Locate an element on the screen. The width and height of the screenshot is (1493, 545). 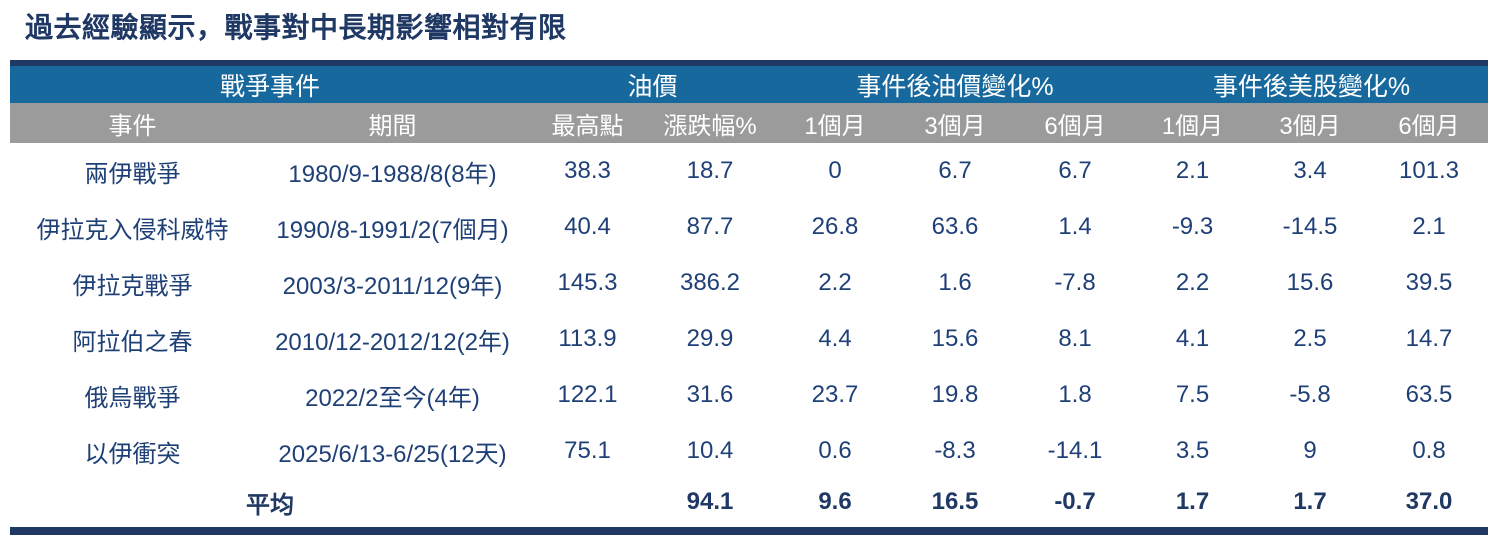
table-bottom-border is located at coordinates (749, 531).